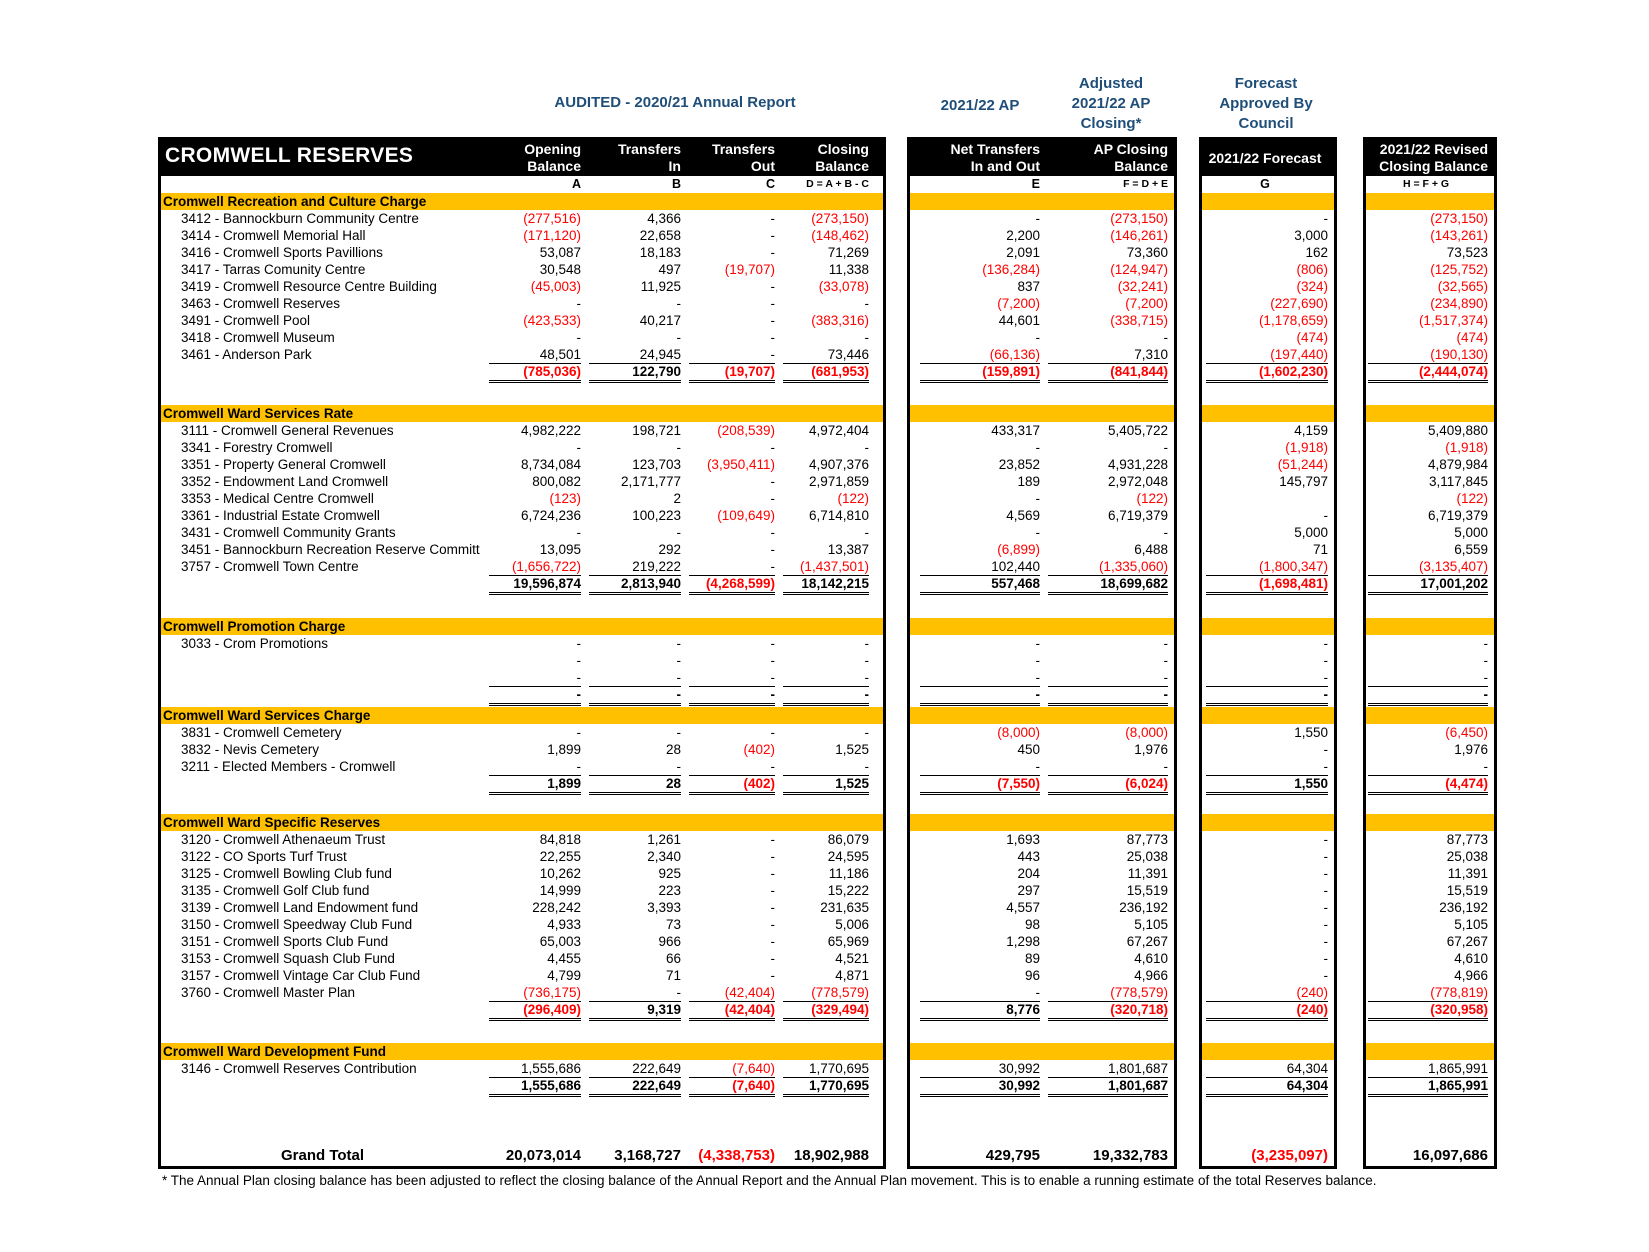  I want to click on column-letter-7: G, so click(1265, 184).